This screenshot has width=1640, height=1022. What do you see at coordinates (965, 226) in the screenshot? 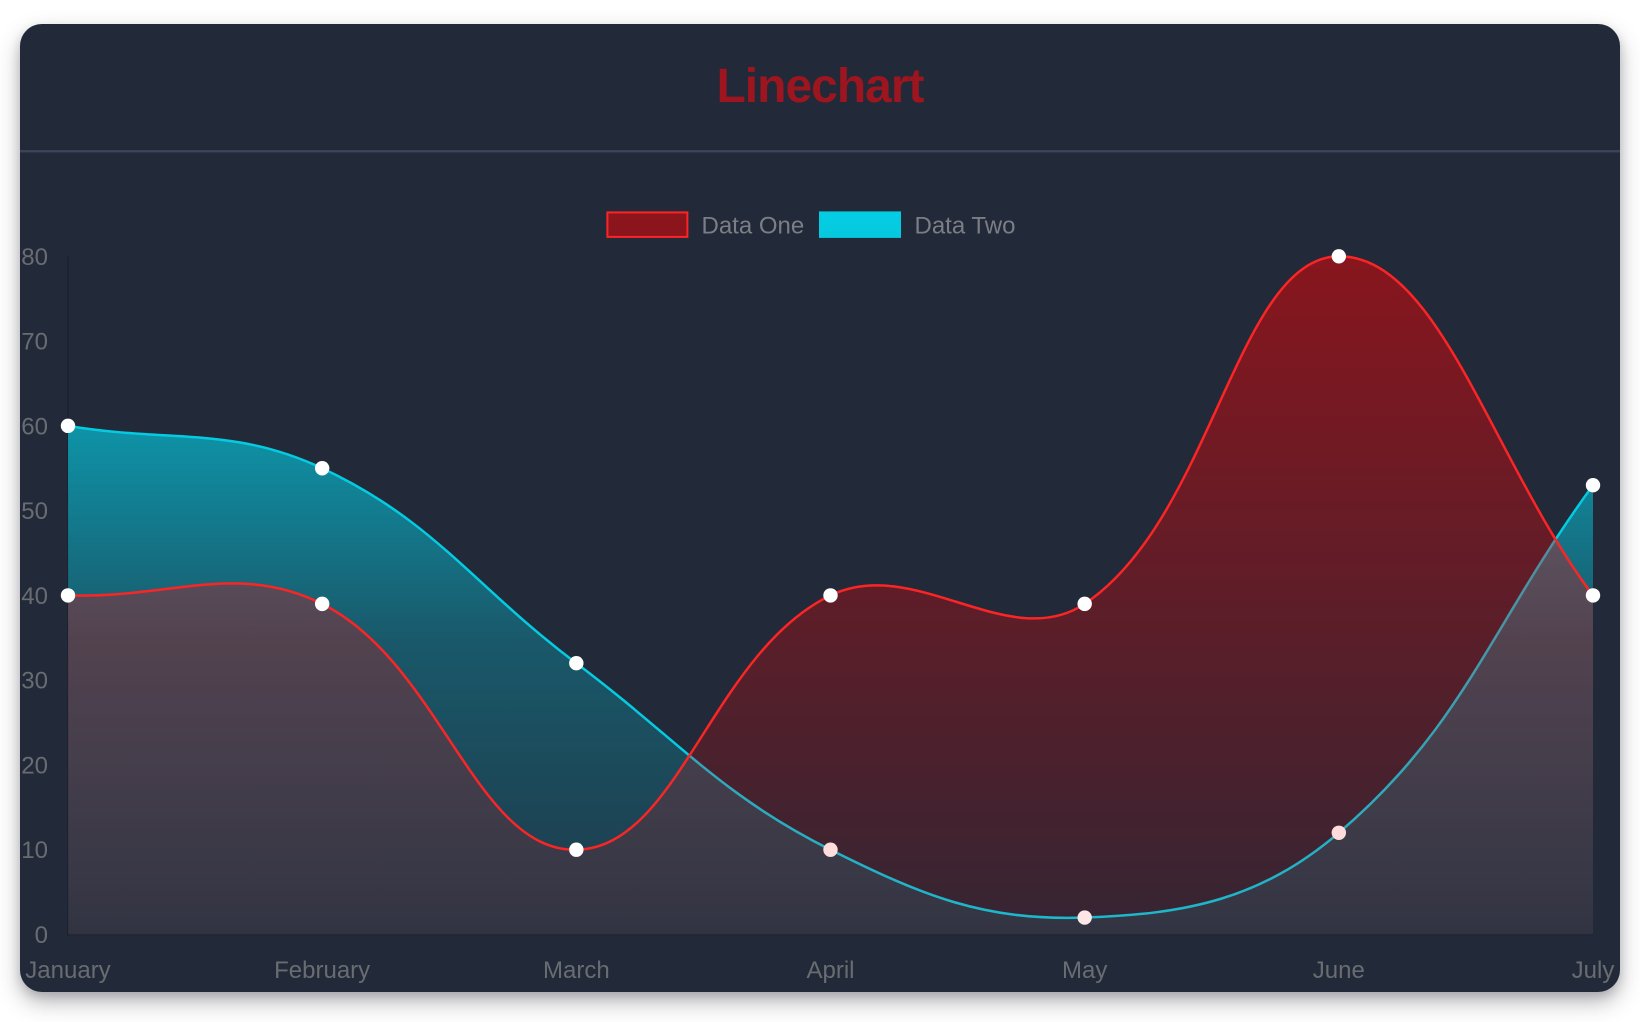
I see `svg-text: Data Two` at bounding box center [965, 226].